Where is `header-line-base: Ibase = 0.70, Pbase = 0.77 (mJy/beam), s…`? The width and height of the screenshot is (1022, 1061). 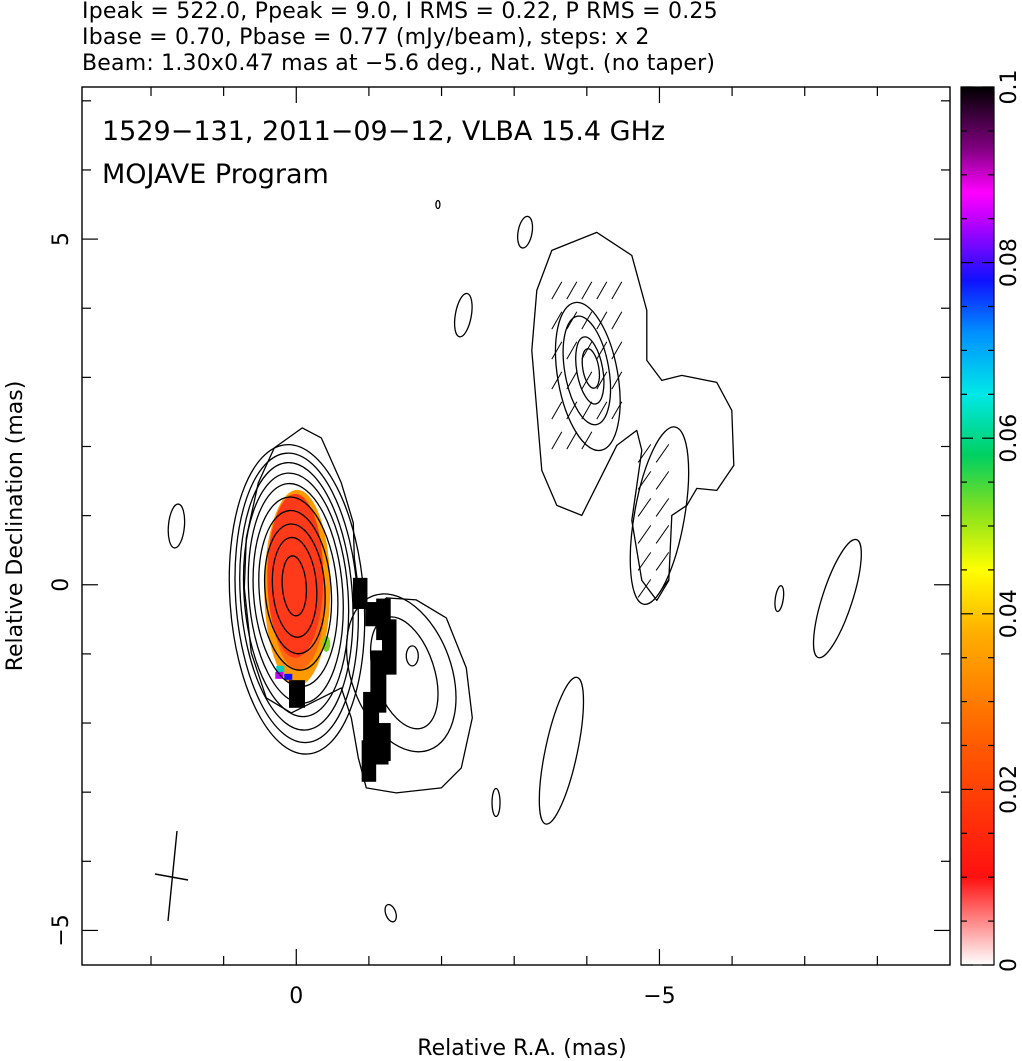 header-line-base: Ibase = 0.70, Pbase = 0.77 (mJy/beam), s… is located at coordinates (366, 37).